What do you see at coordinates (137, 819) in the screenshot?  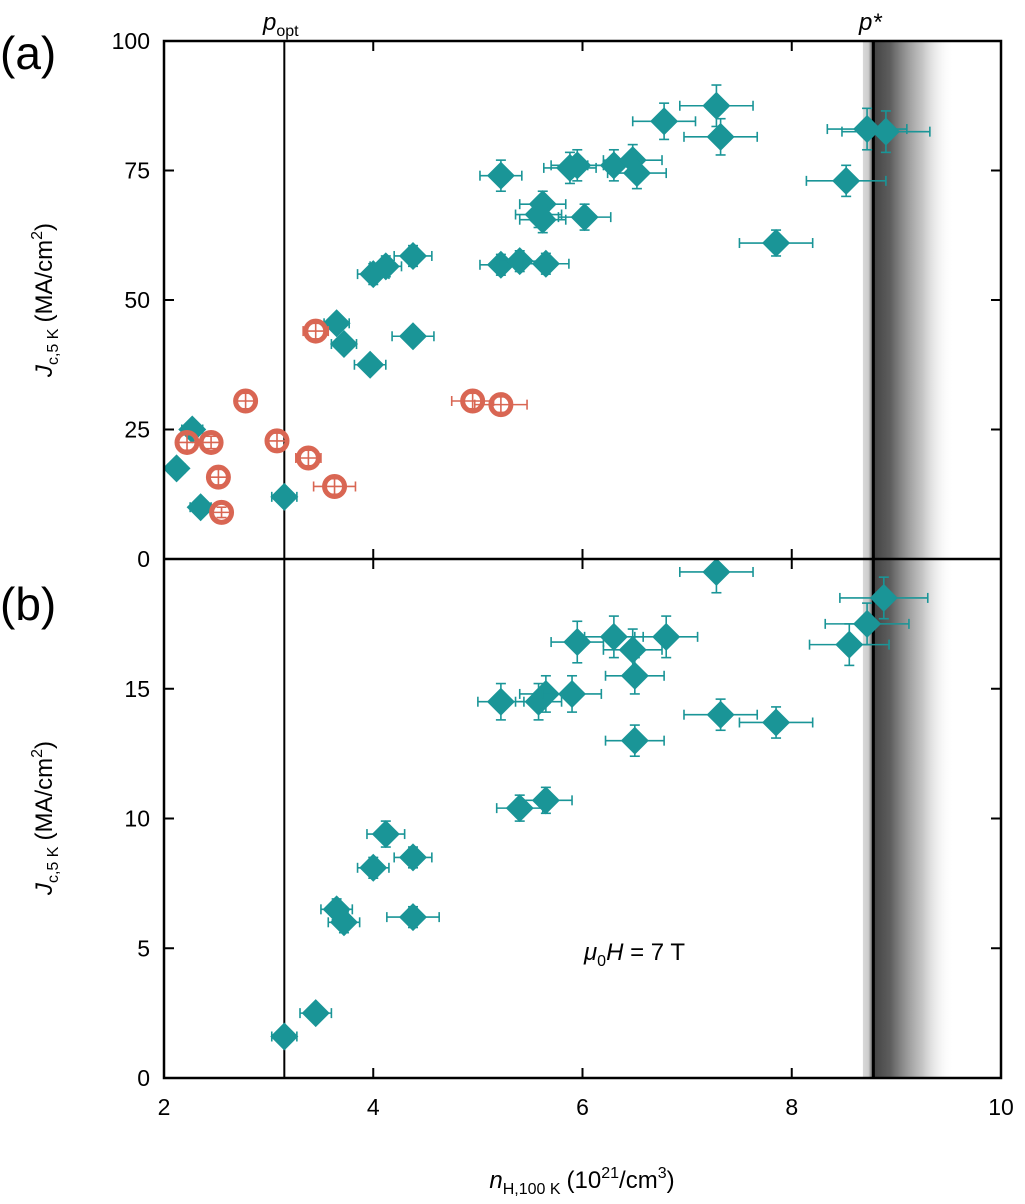 I see `y-tick-label: 10` at bounding box center [137, 819].